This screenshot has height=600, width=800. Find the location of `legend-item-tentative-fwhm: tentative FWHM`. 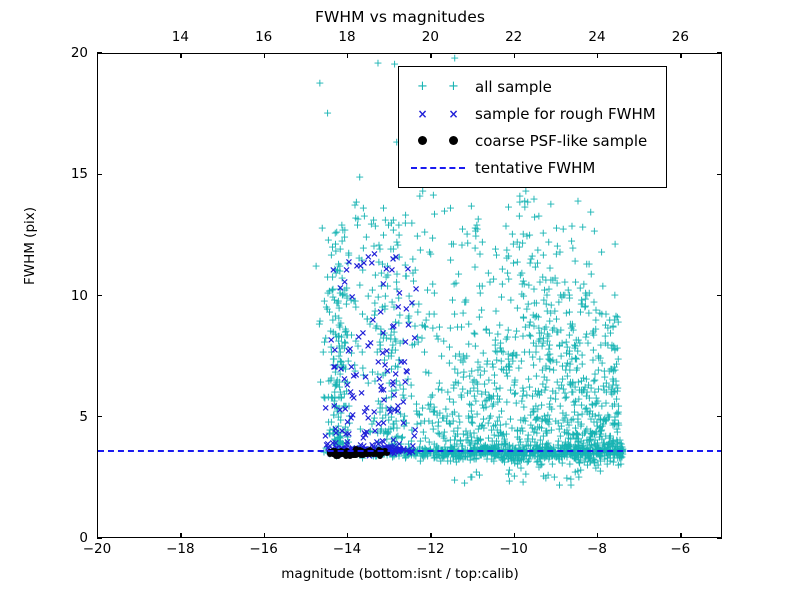

legend-item-tentative-fwhm: tentative FWHM is located at coordinates (531, 167).